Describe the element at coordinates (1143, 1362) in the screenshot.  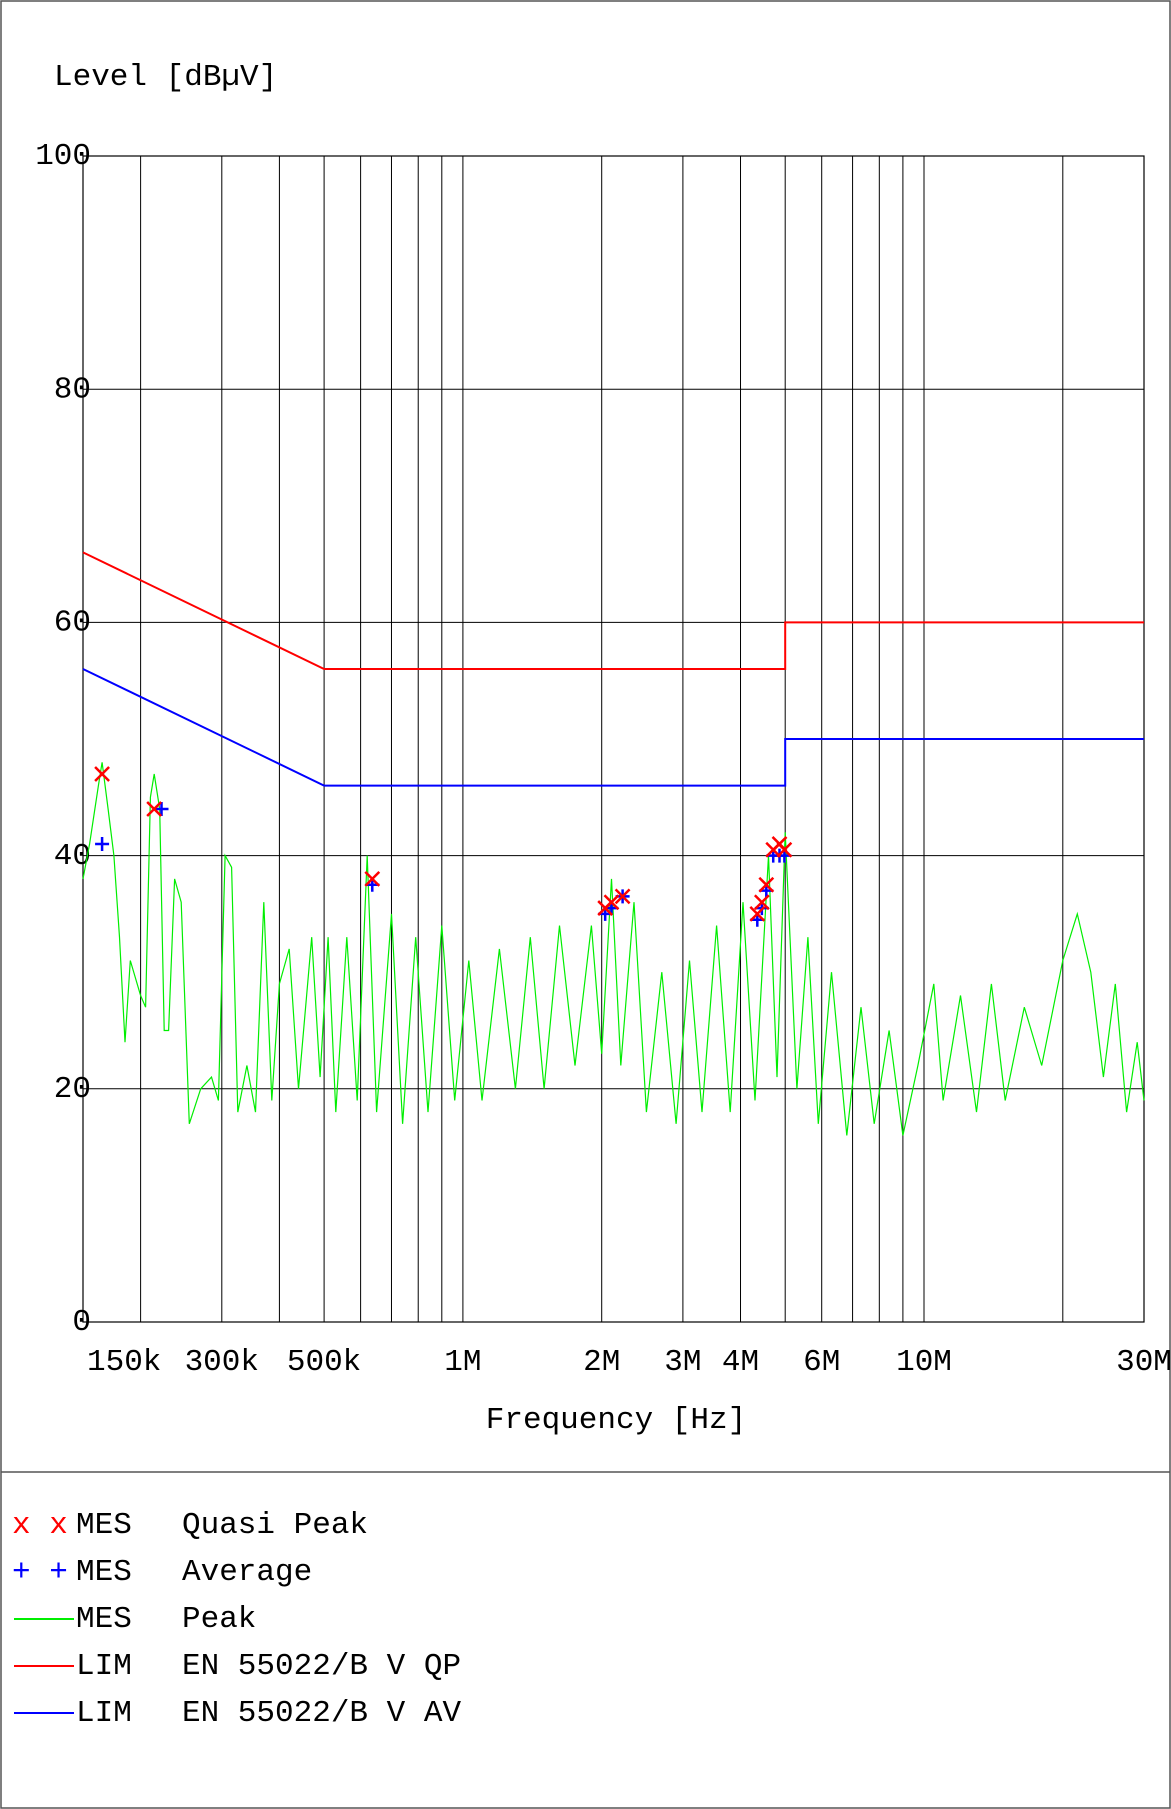
I see `x-tick-label: 30M` at that location.